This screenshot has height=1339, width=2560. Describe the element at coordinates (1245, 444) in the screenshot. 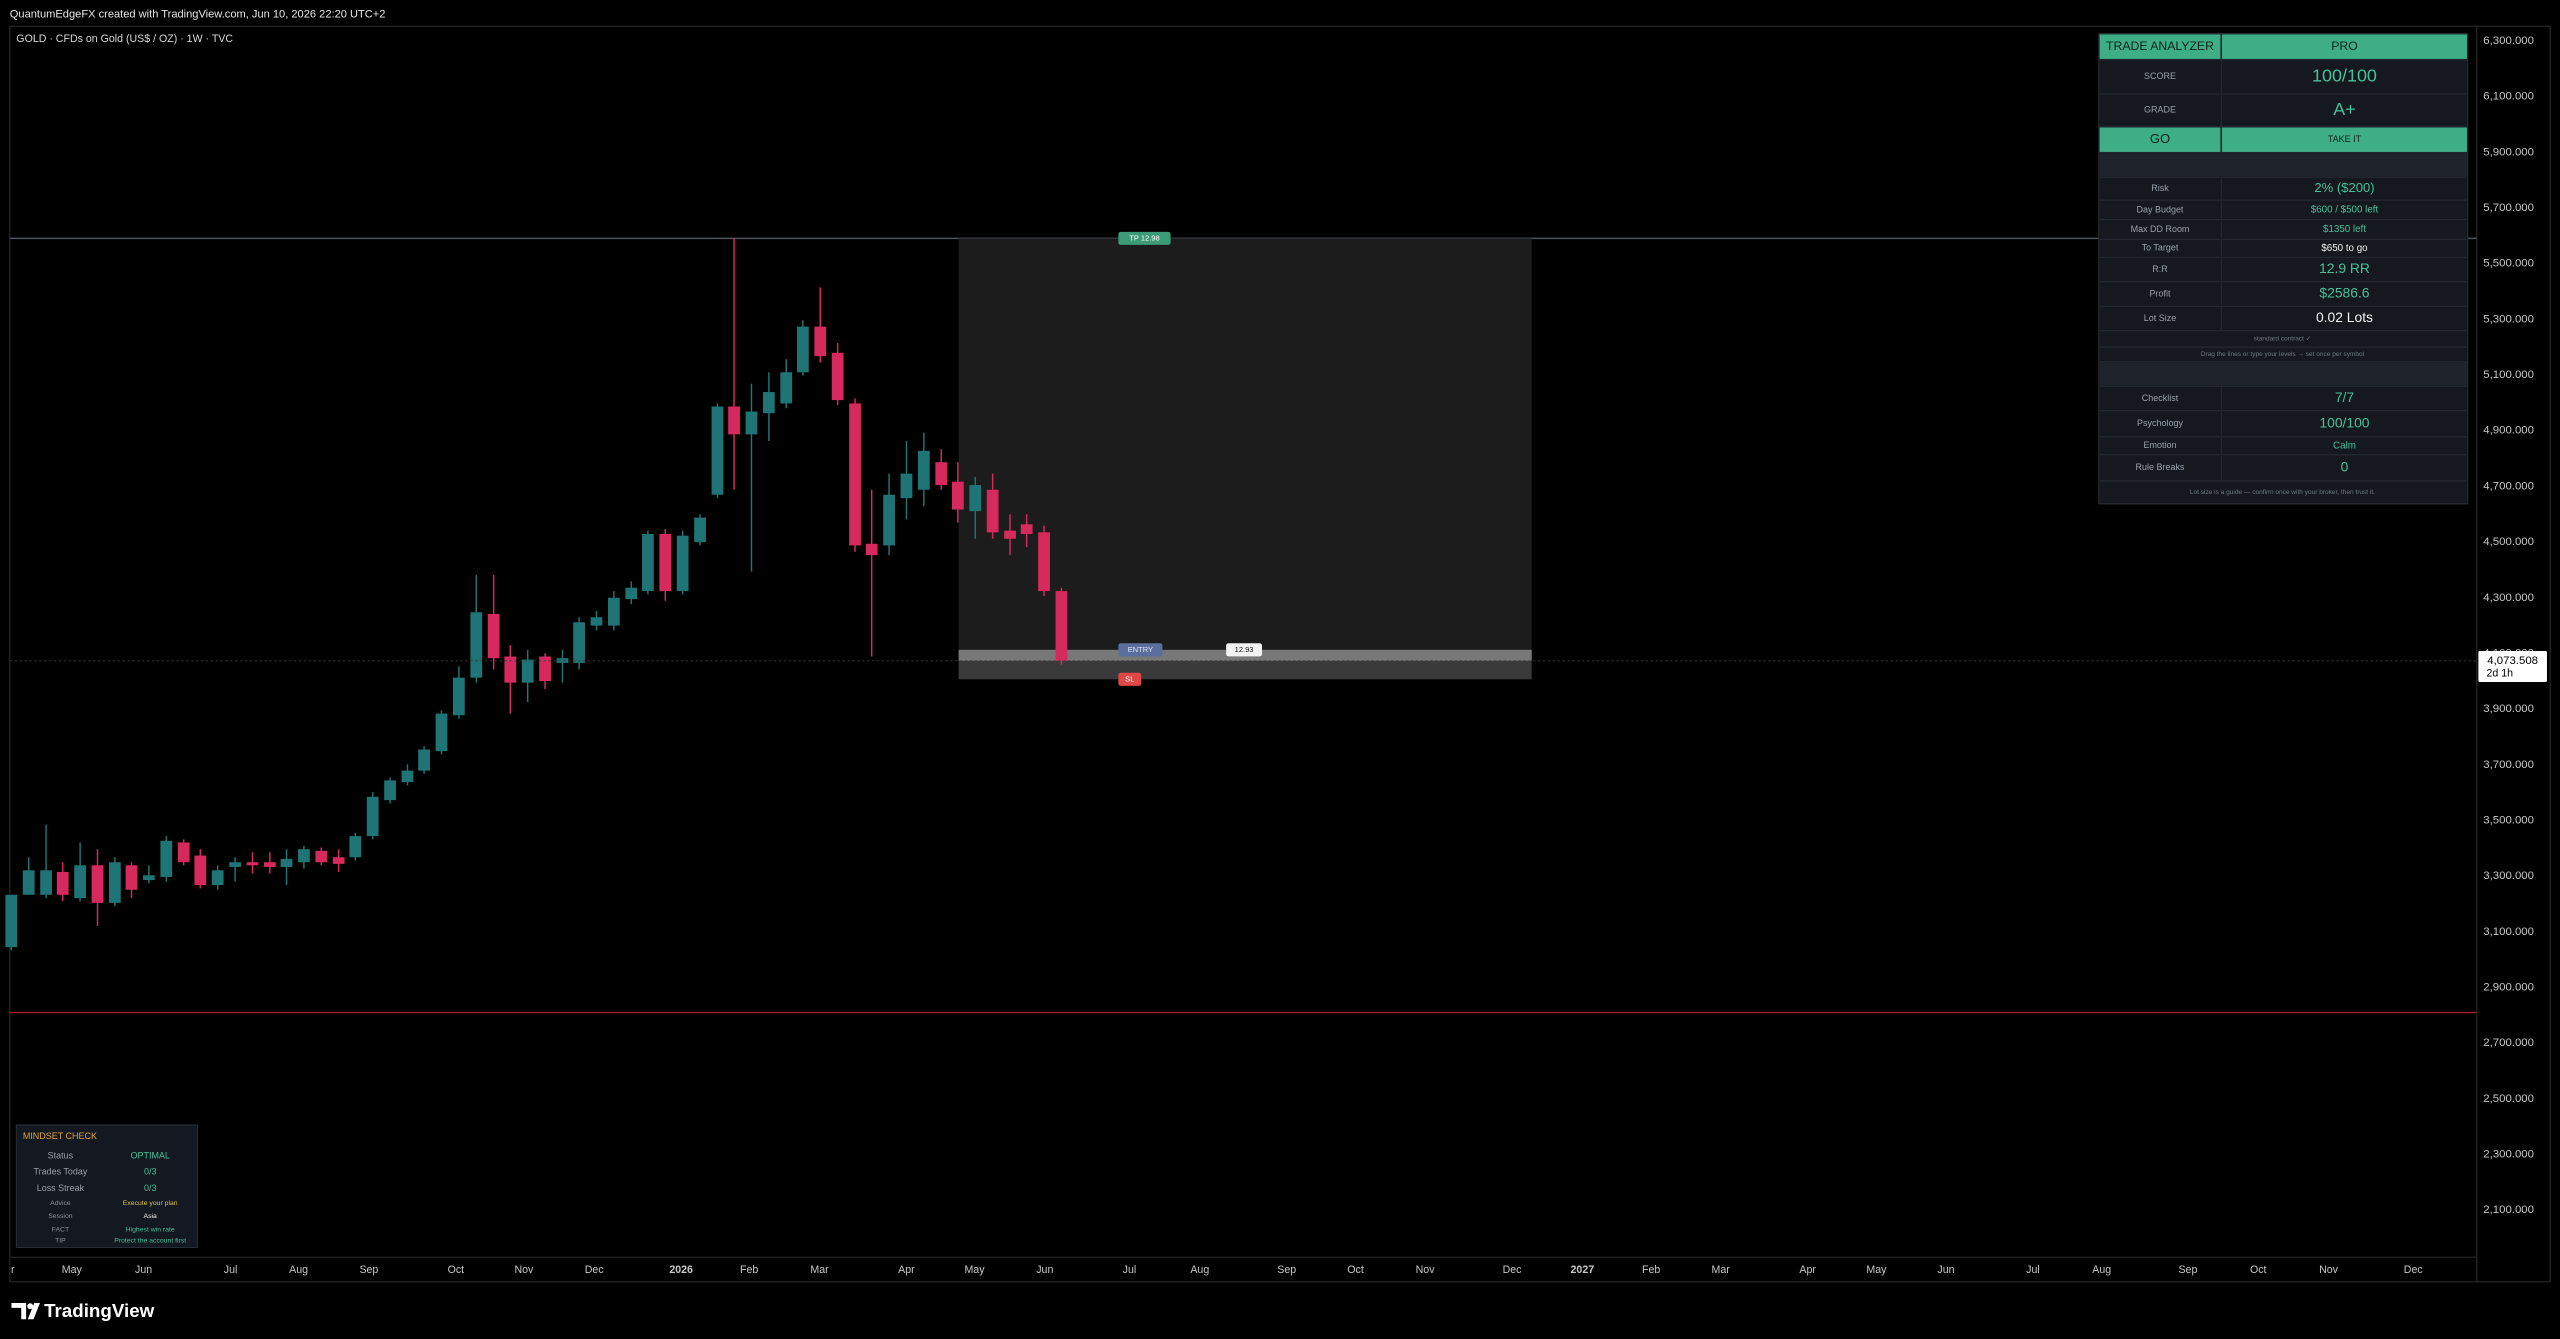

I see `profit-zone` at that location.